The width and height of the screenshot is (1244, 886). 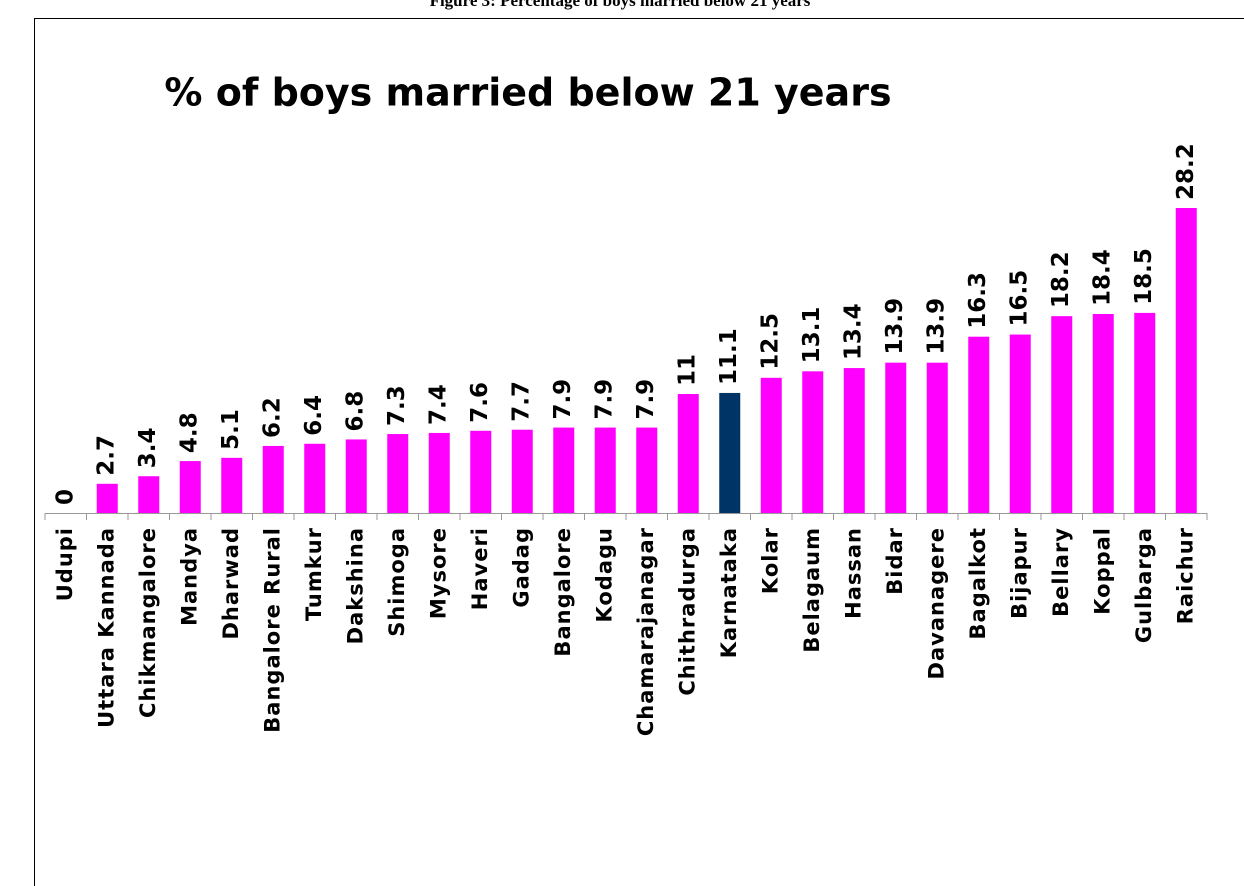 I want to click on x-tick-label: Gulbarga, so click(x=1144, y=585).